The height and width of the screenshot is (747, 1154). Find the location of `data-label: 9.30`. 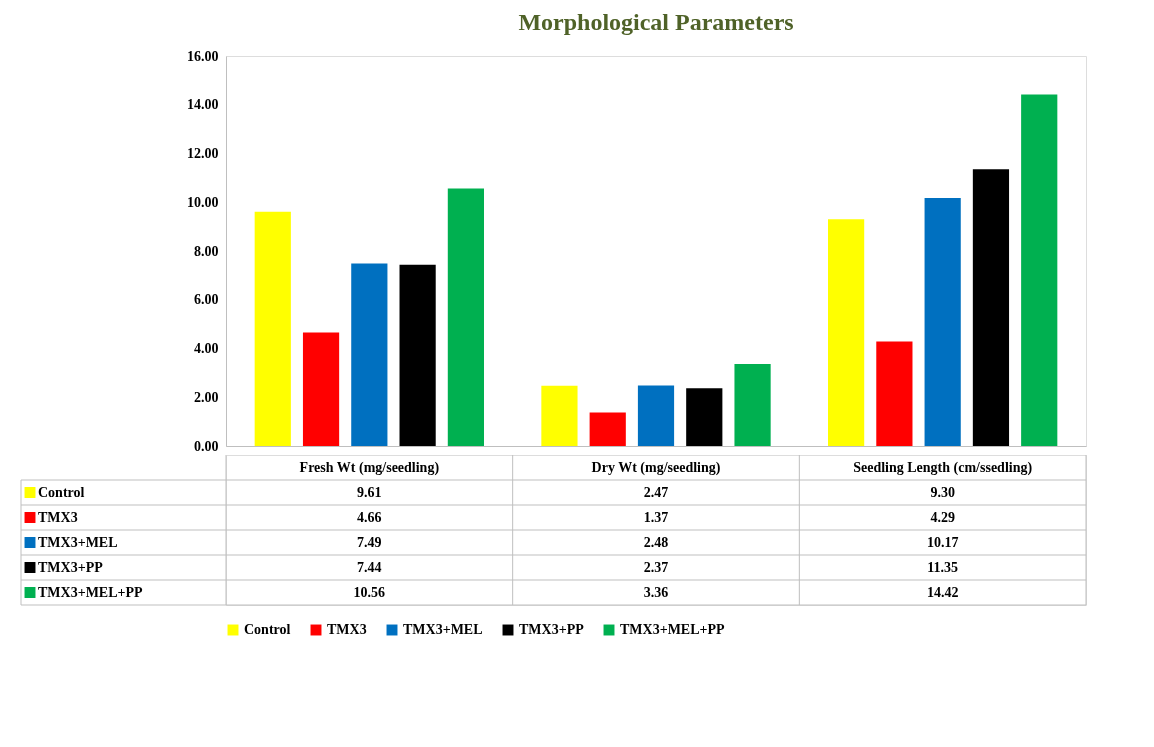

data-label: 9.30 is located at coordinates (942, 492).